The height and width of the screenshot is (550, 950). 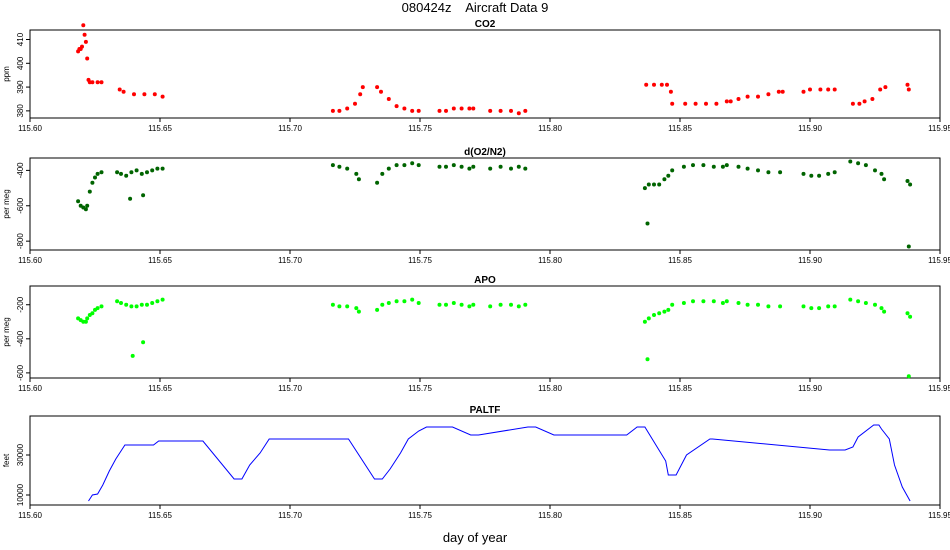 I want to click on paltf-y-tick-label: 30000, so click(x=20, y=454).